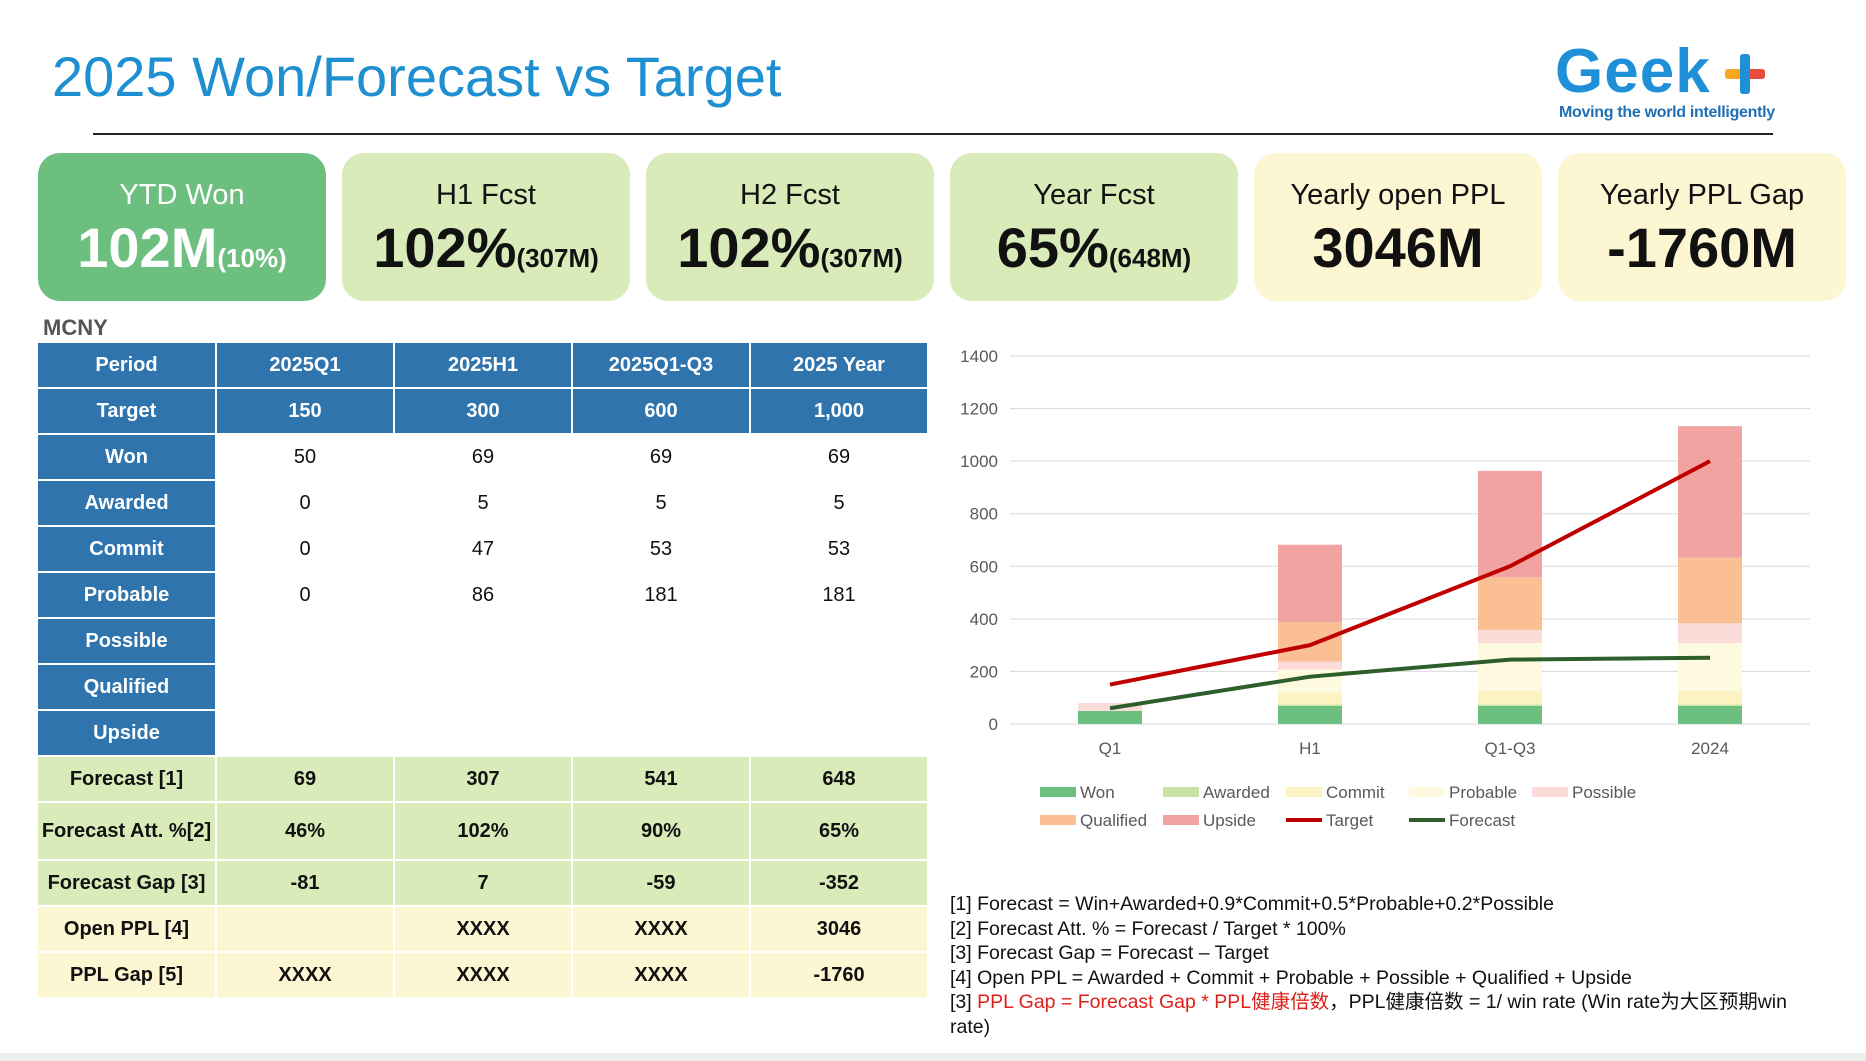 This screenshot has width=1866, height=1061. Describe the element at coordinates (305, 883) in the screenshot. I see `table-cell: -81` at that location.